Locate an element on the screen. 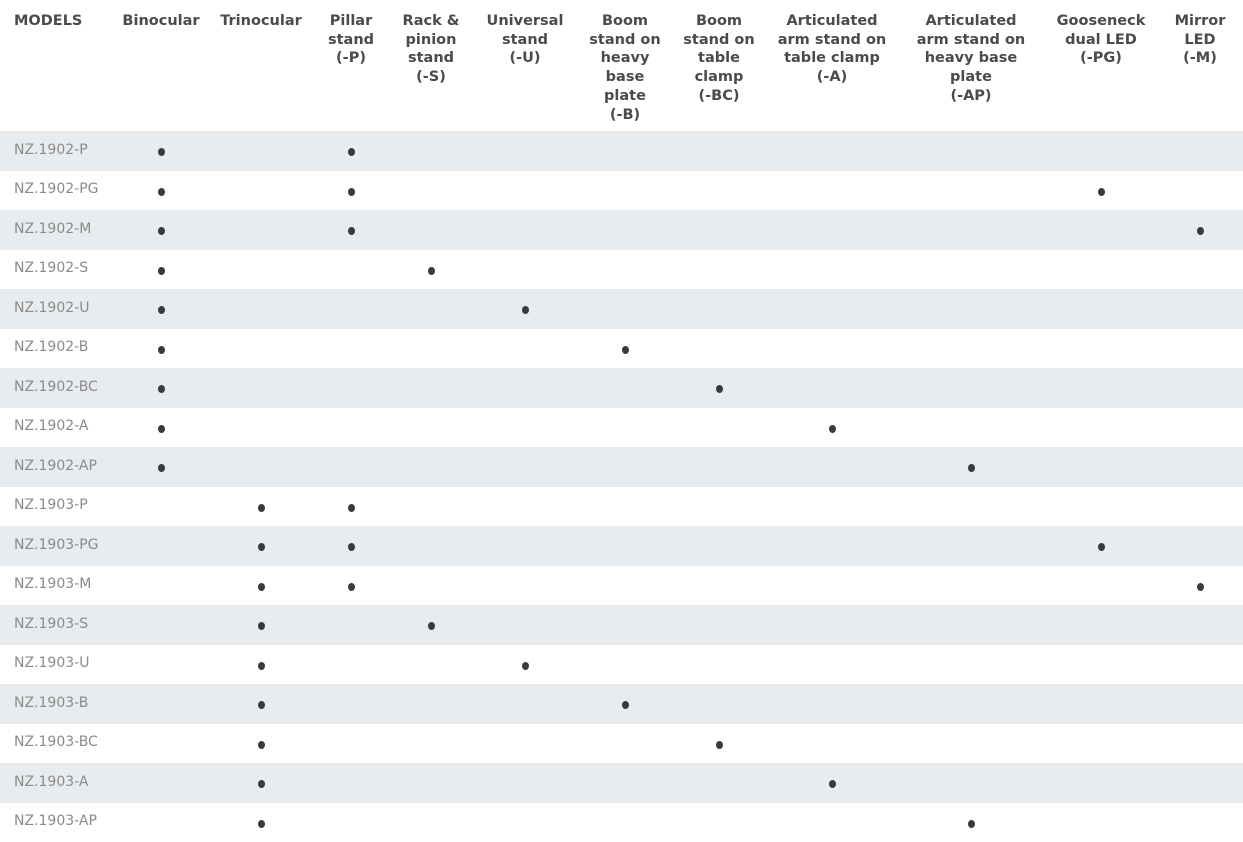 The width and height of the screenshot is (1243, 842). model-name-cell: NZ.1902-A is located at coordinates (55, 428).